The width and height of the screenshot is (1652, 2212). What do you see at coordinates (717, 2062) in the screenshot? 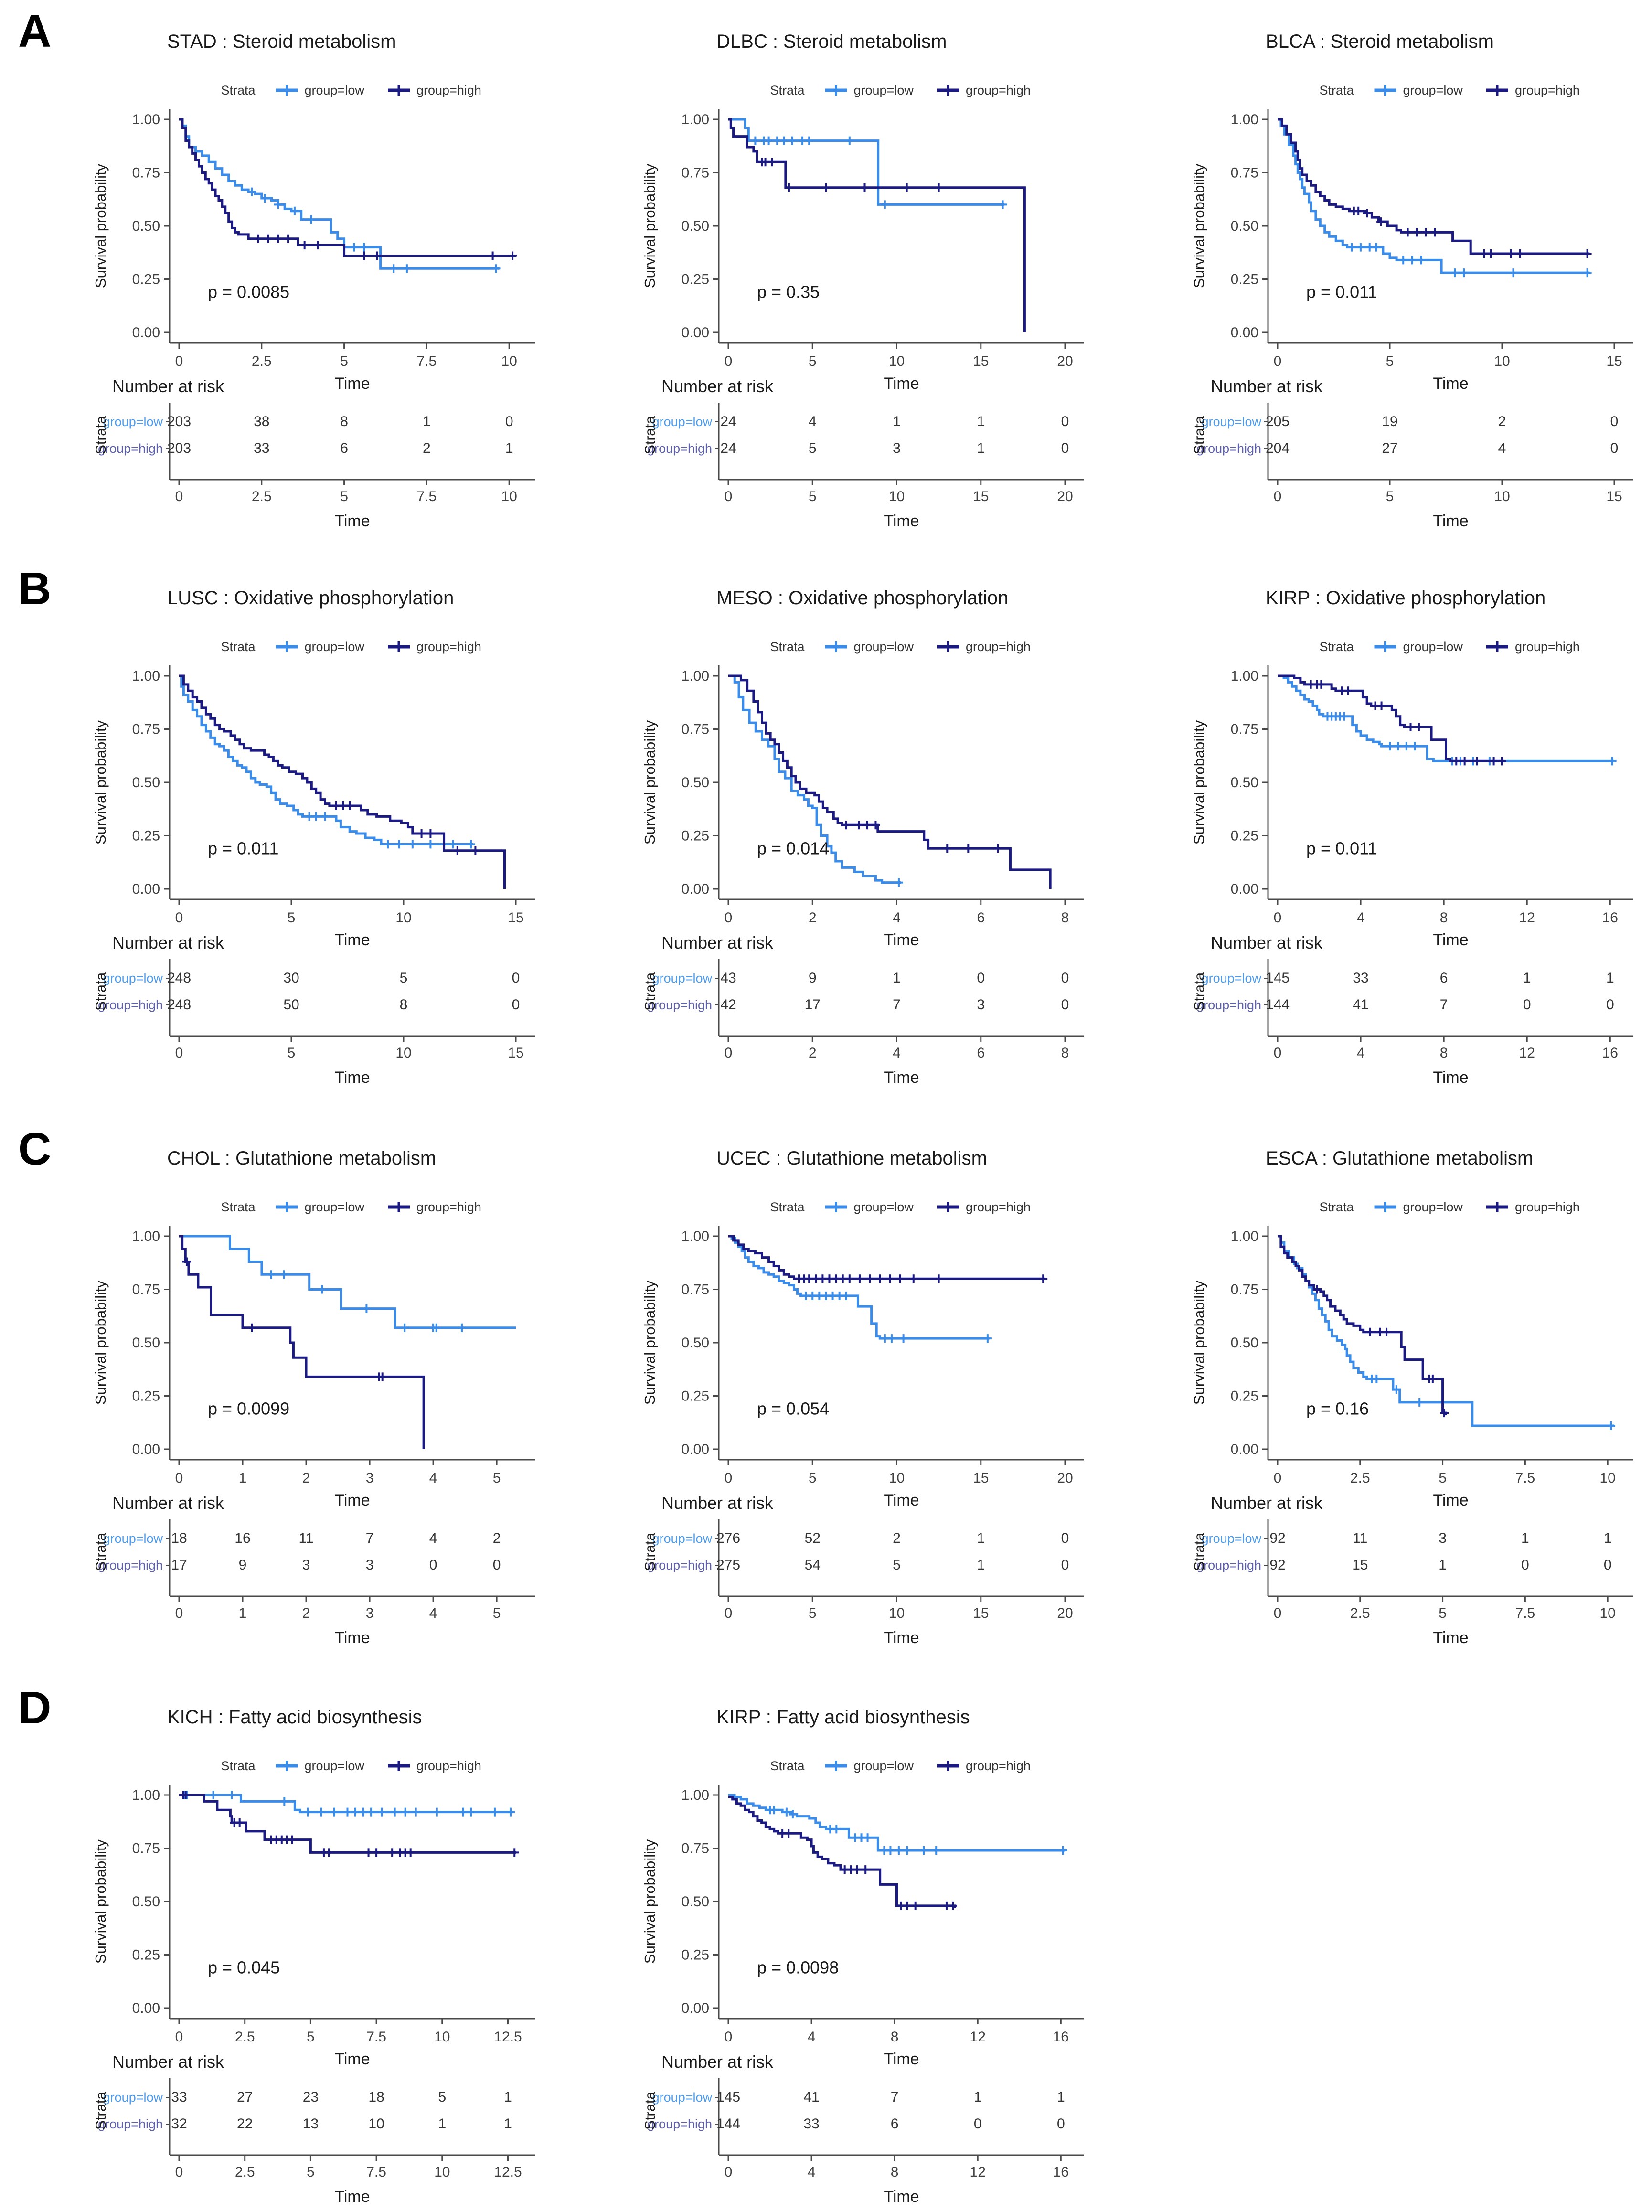
I see `risk-table-title: Number at risk` at bounding box center [717, 2062].